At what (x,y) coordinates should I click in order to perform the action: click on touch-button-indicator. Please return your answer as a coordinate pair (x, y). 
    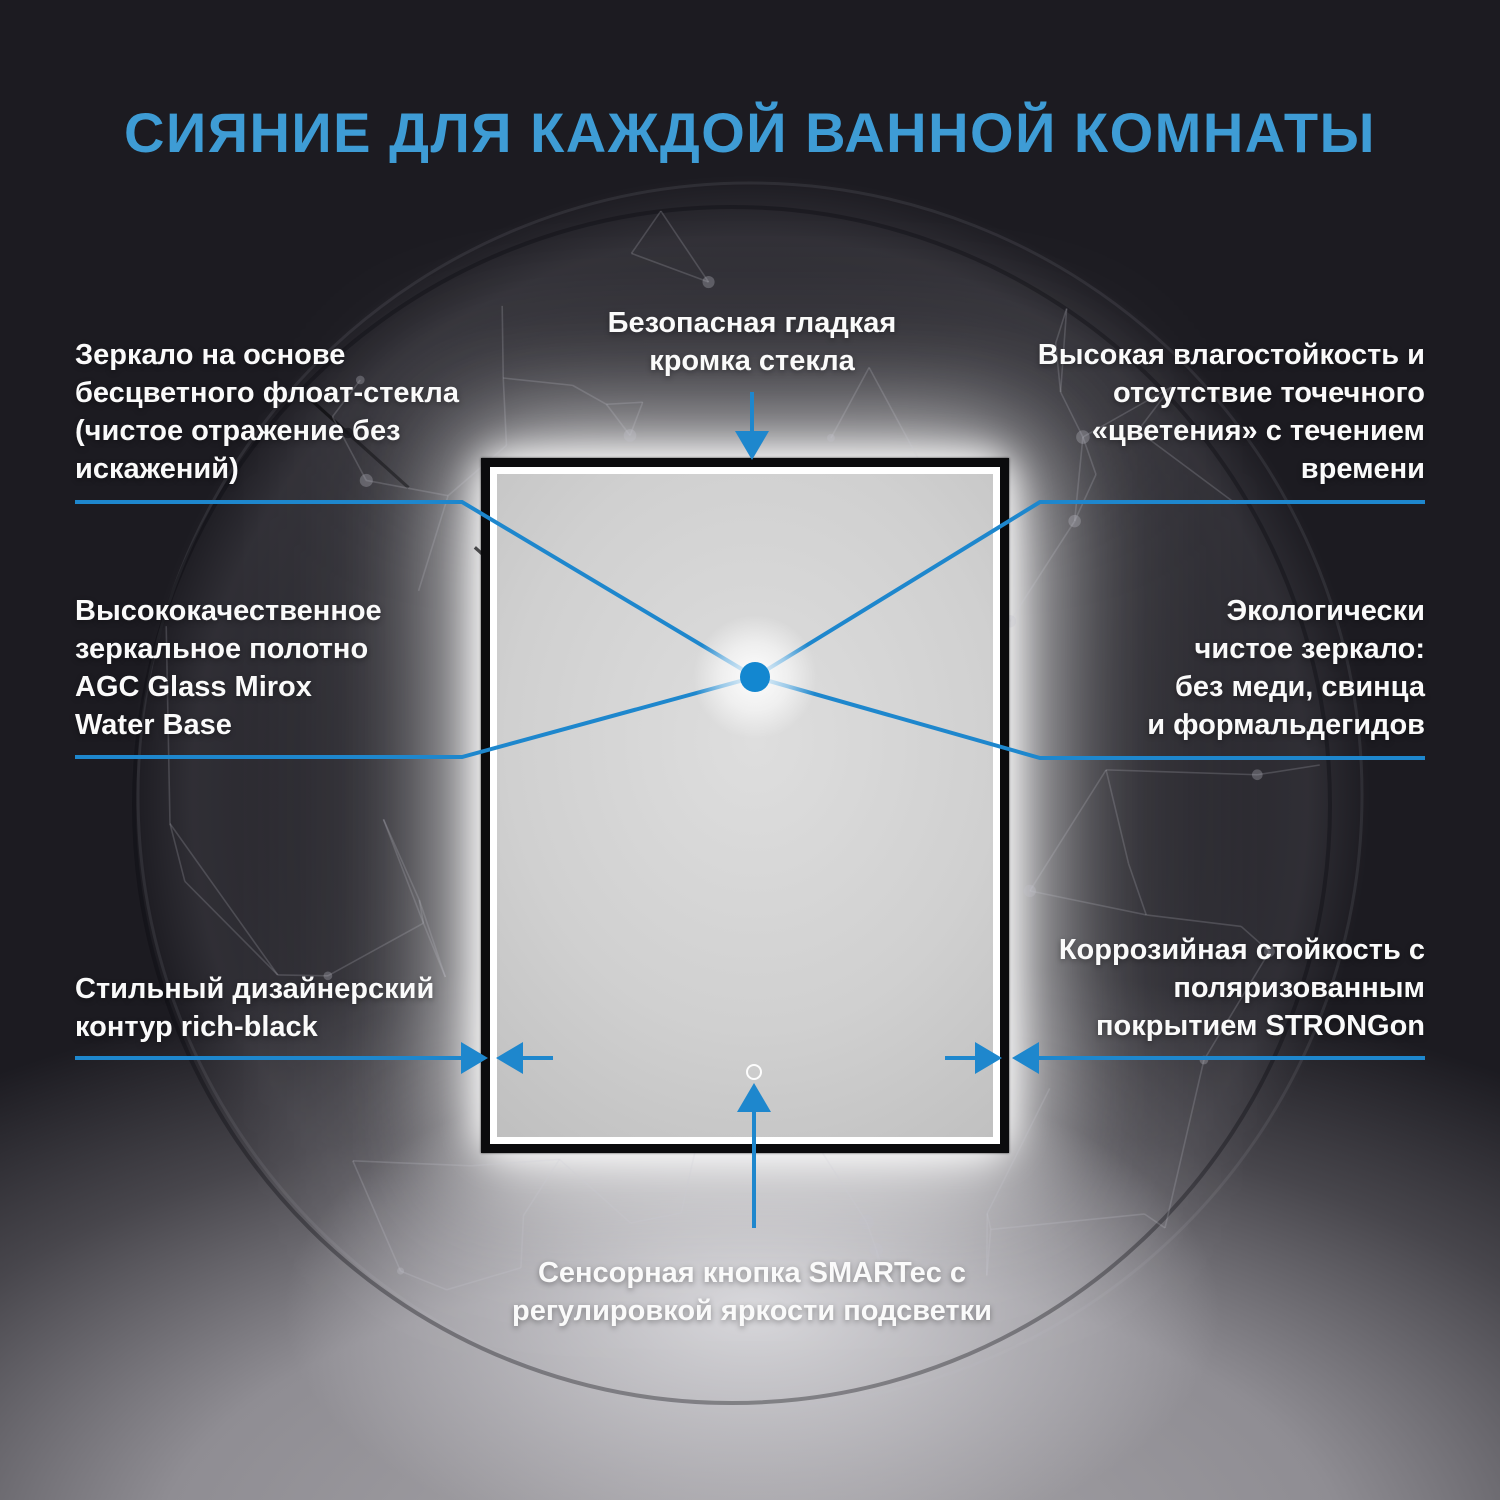
    Looking at the image, I should click on (754, 1072).